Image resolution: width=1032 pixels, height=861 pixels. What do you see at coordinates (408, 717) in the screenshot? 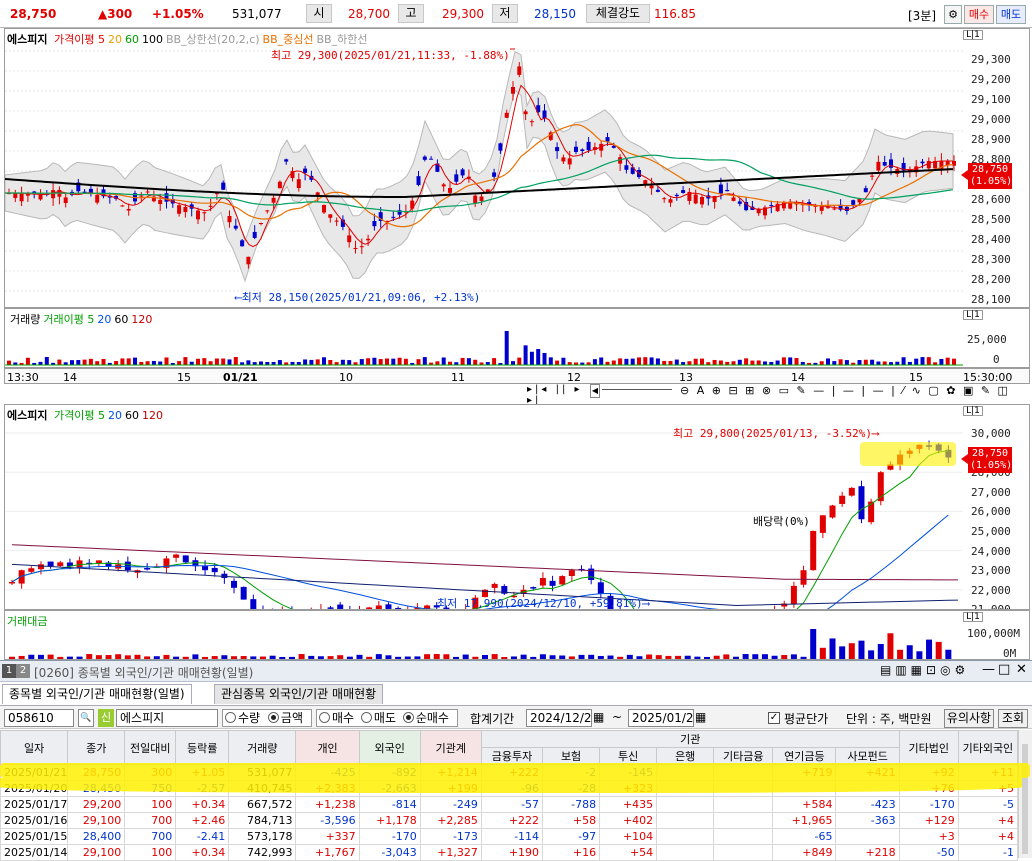
I see `net-radio-icon` at bounding box center [408, 717].